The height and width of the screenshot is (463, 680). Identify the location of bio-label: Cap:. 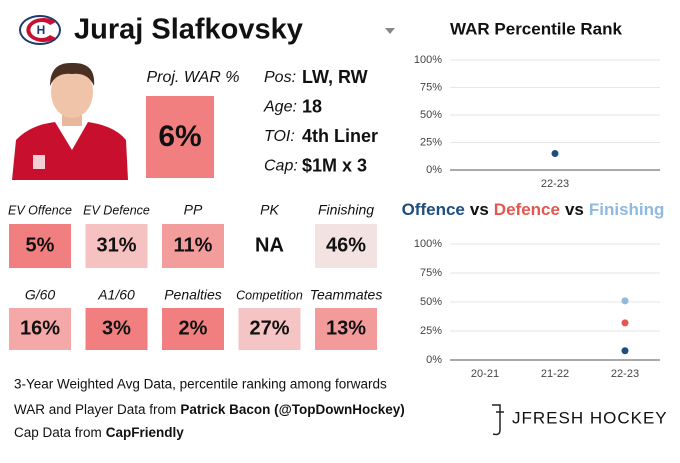
(281, 166).